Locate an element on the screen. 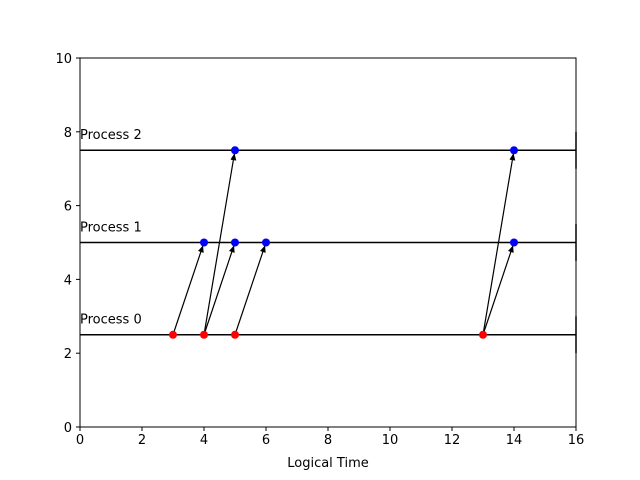 The image size is (640, 480). y-tick-label: 0 is located at coordinates (68, 428).